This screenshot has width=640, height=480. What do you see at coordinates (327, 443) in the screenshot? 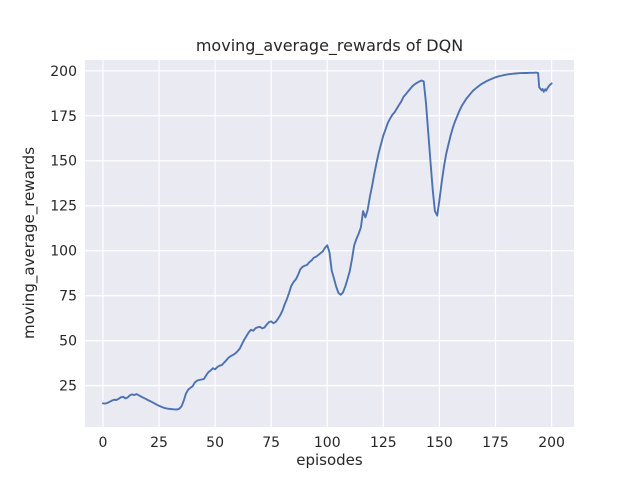
I see `x-tick-label: 100` at bounding box center [327, 443].